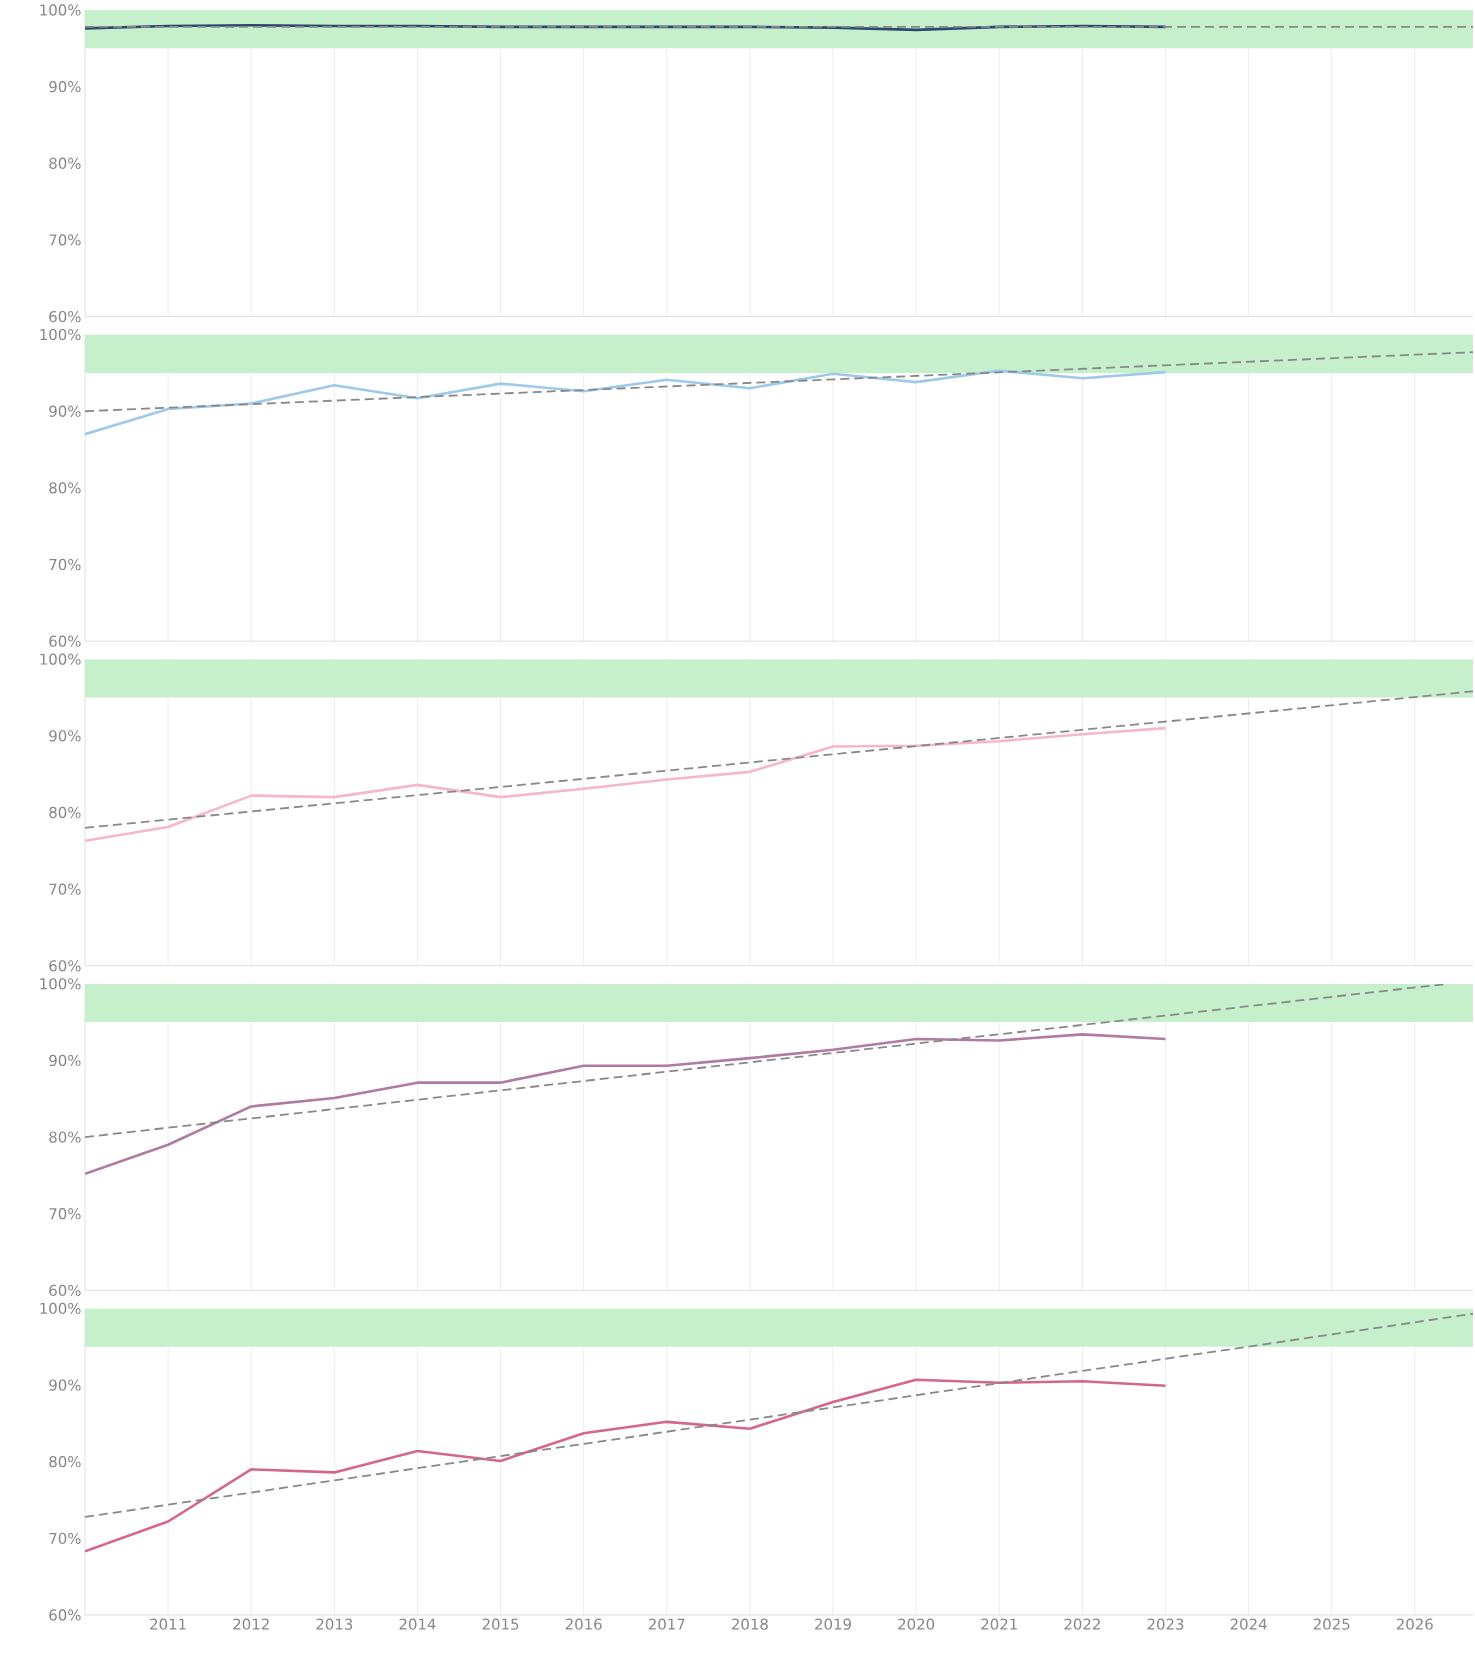 The image size is (1475, 1657). Describe the element at coordinates (749, 1624) in the screenshot. I see `x-tick-label: 2018` at that location.